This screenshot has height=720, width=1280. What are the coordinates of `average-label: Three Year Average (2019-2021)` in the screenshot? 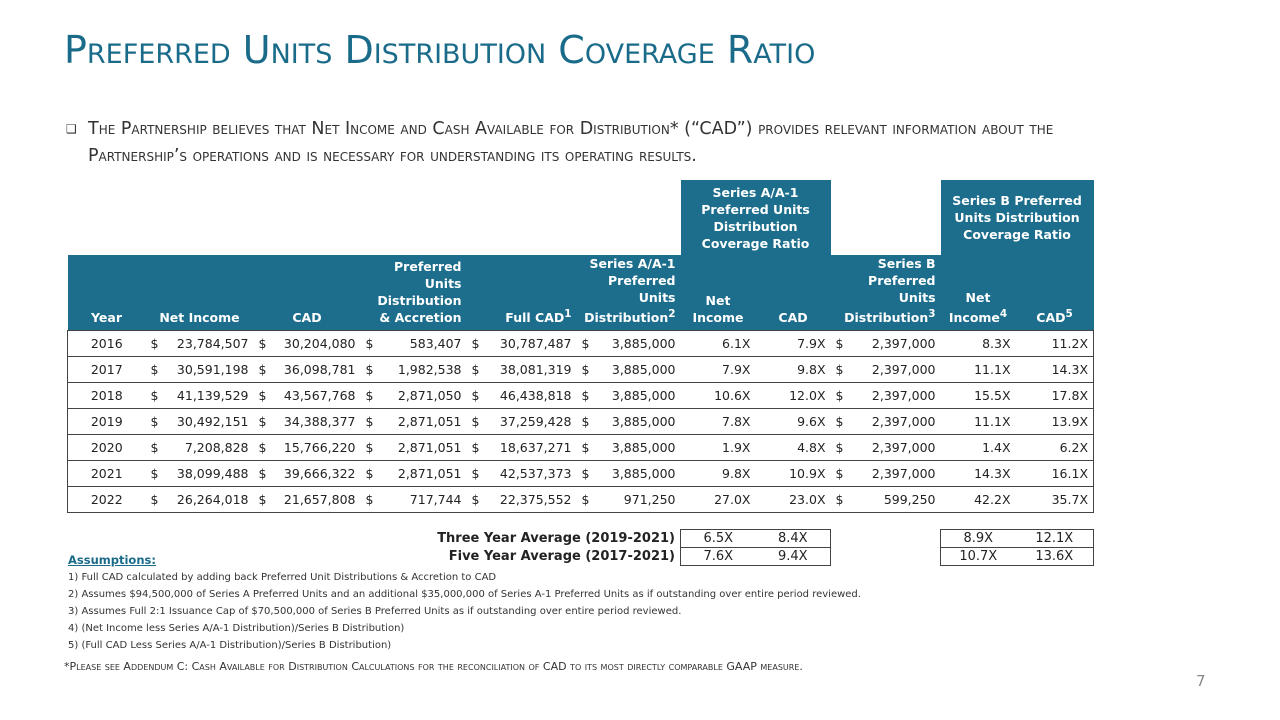 It's located at (556, 539).